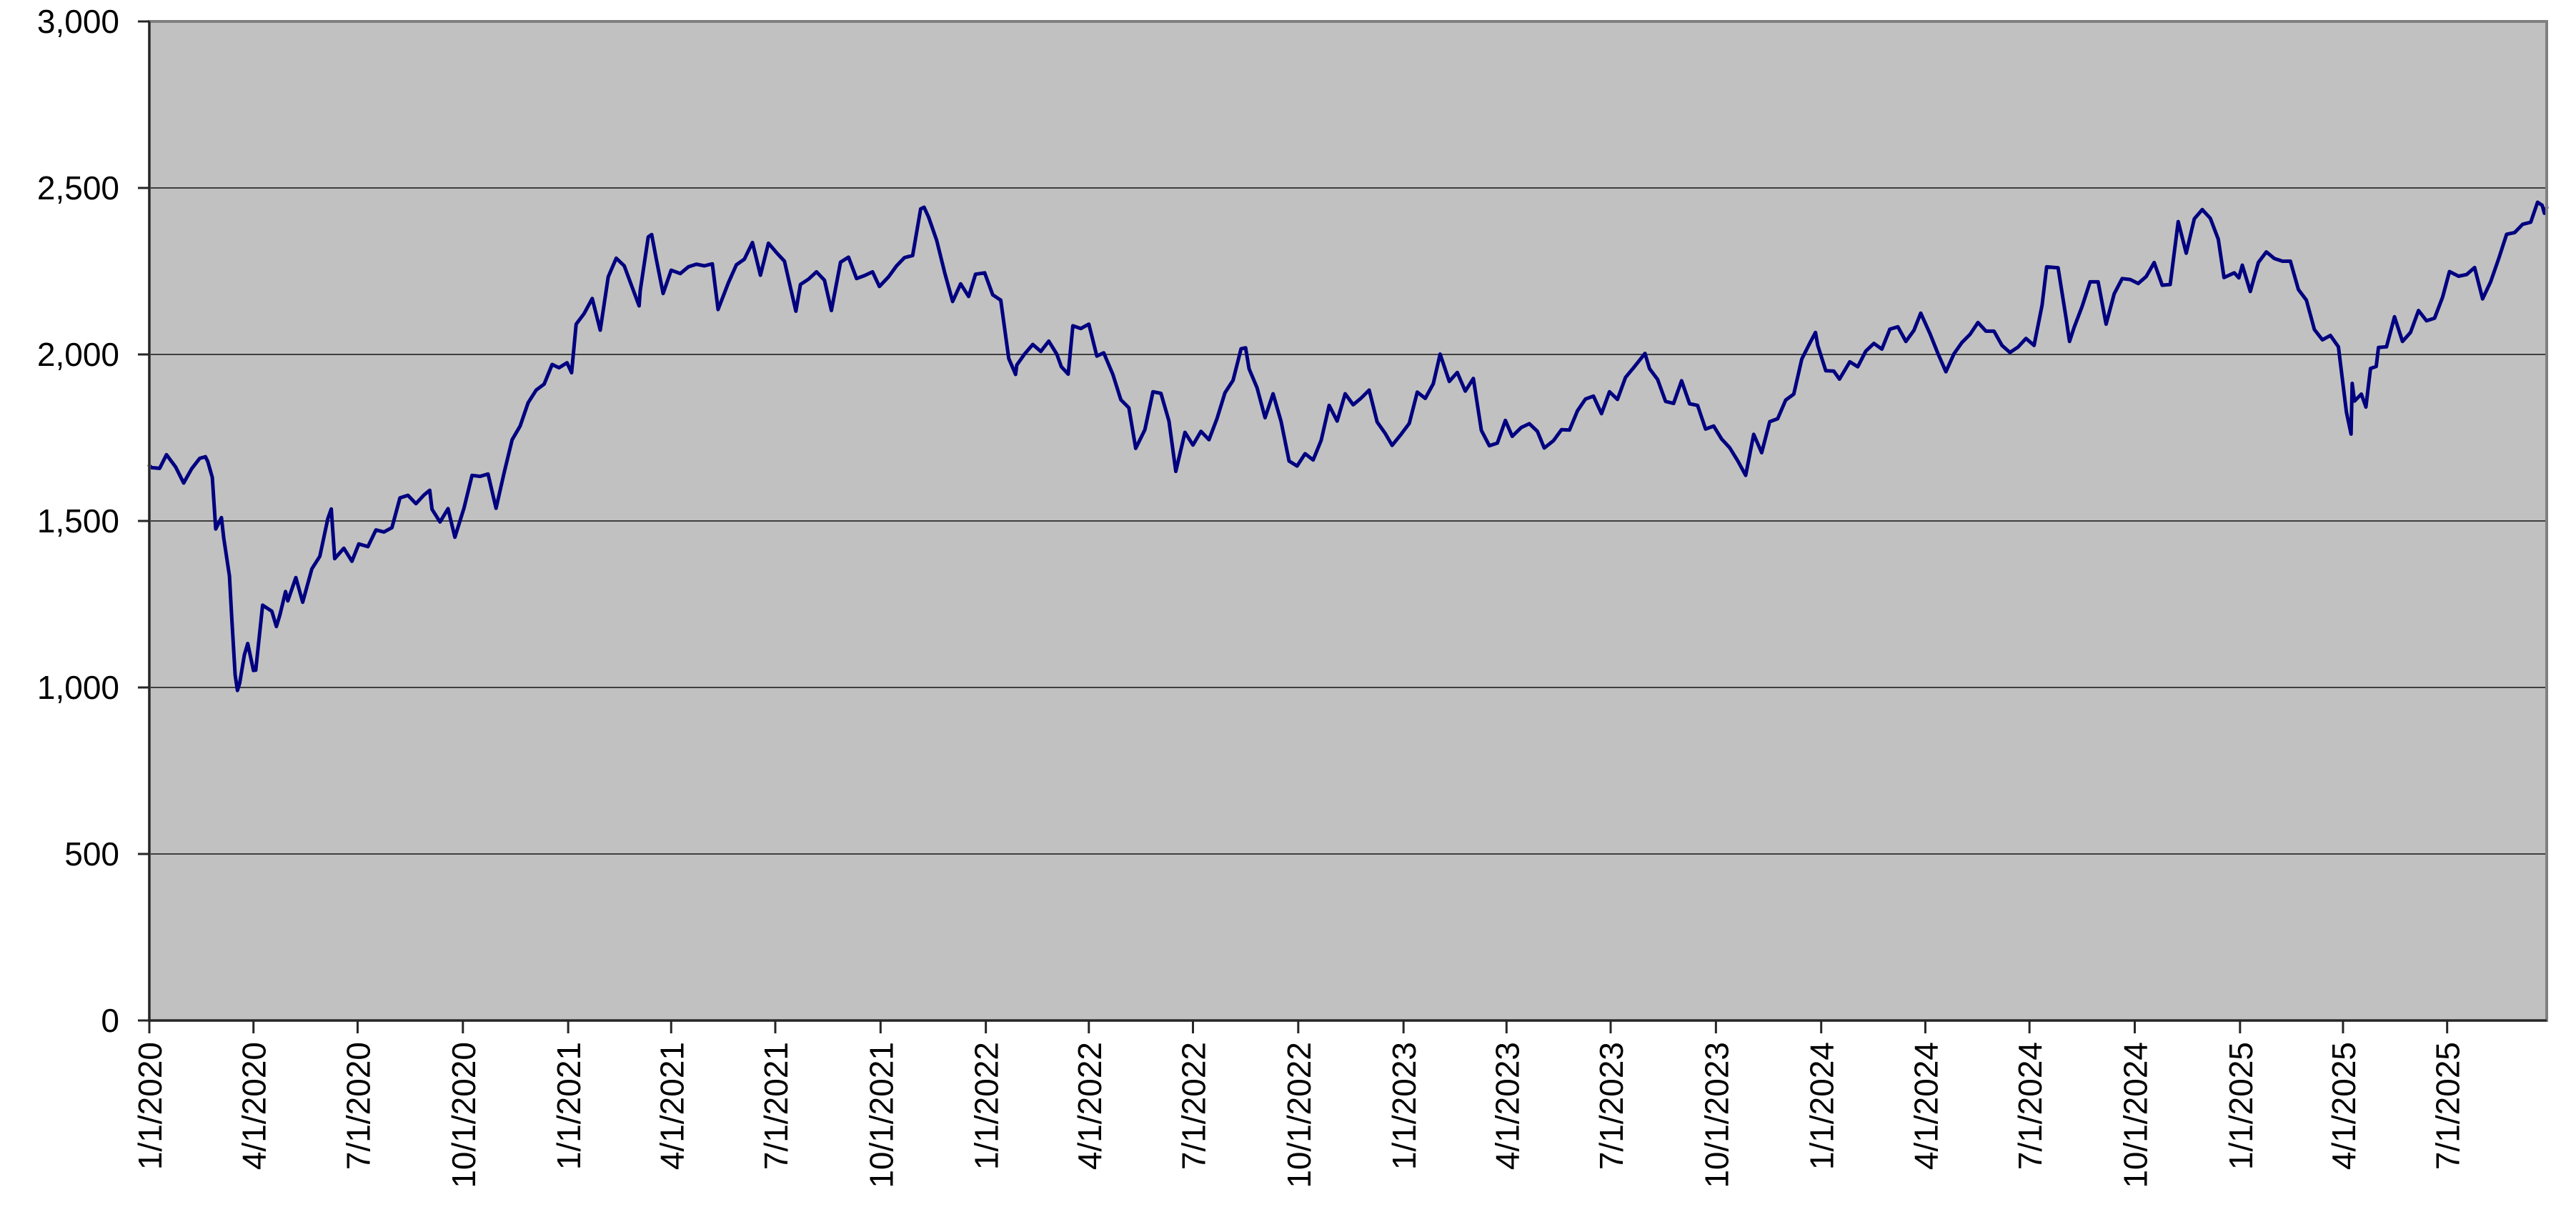  I want to click on y-axis-label: 500, so click(91, 854).